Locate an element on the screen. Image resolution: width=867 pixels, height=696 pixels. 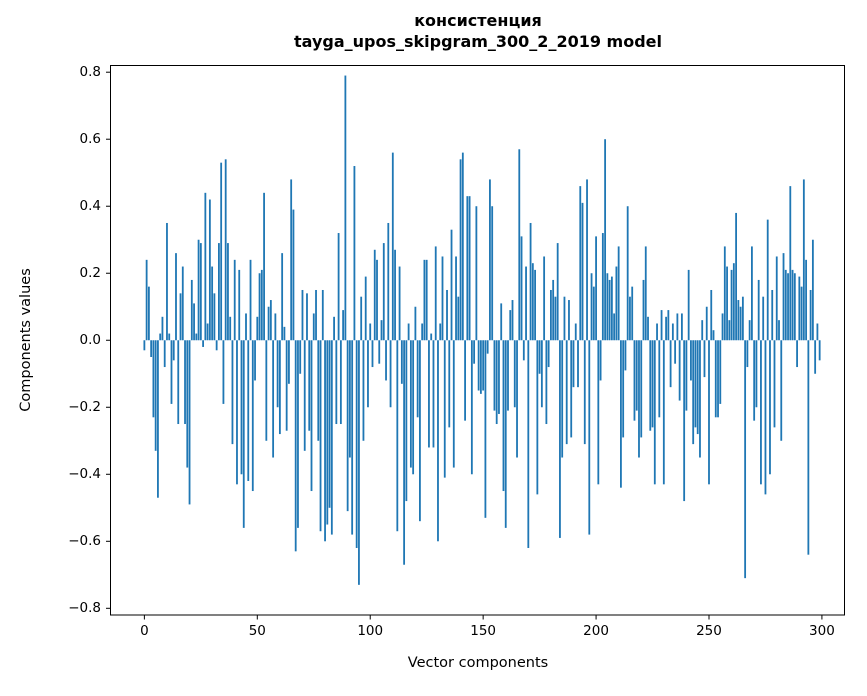
y-tick-label: −0.6 is located at coordinates (84, 541).